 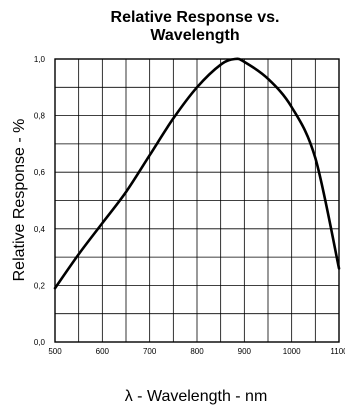 I want to click on y-axis-label: Relative Response - %, so click(x=19, y=200).